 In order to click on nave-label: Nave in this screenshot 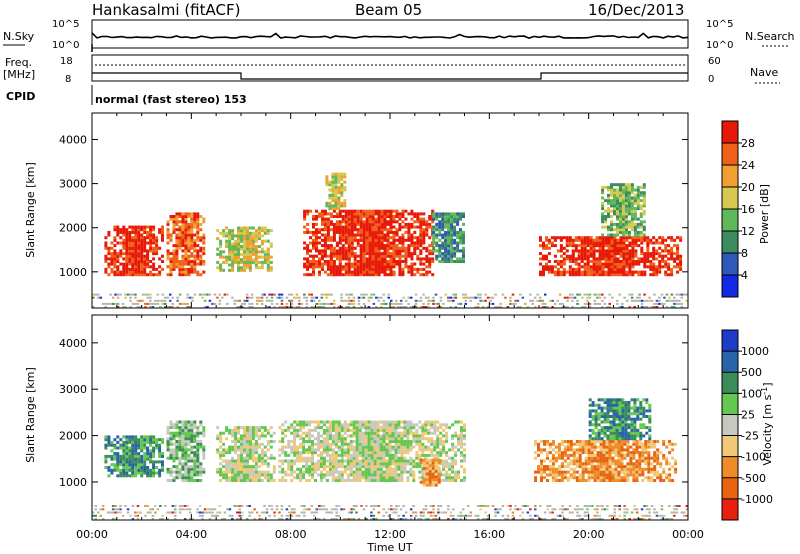, I will do `click(764, 72)`.